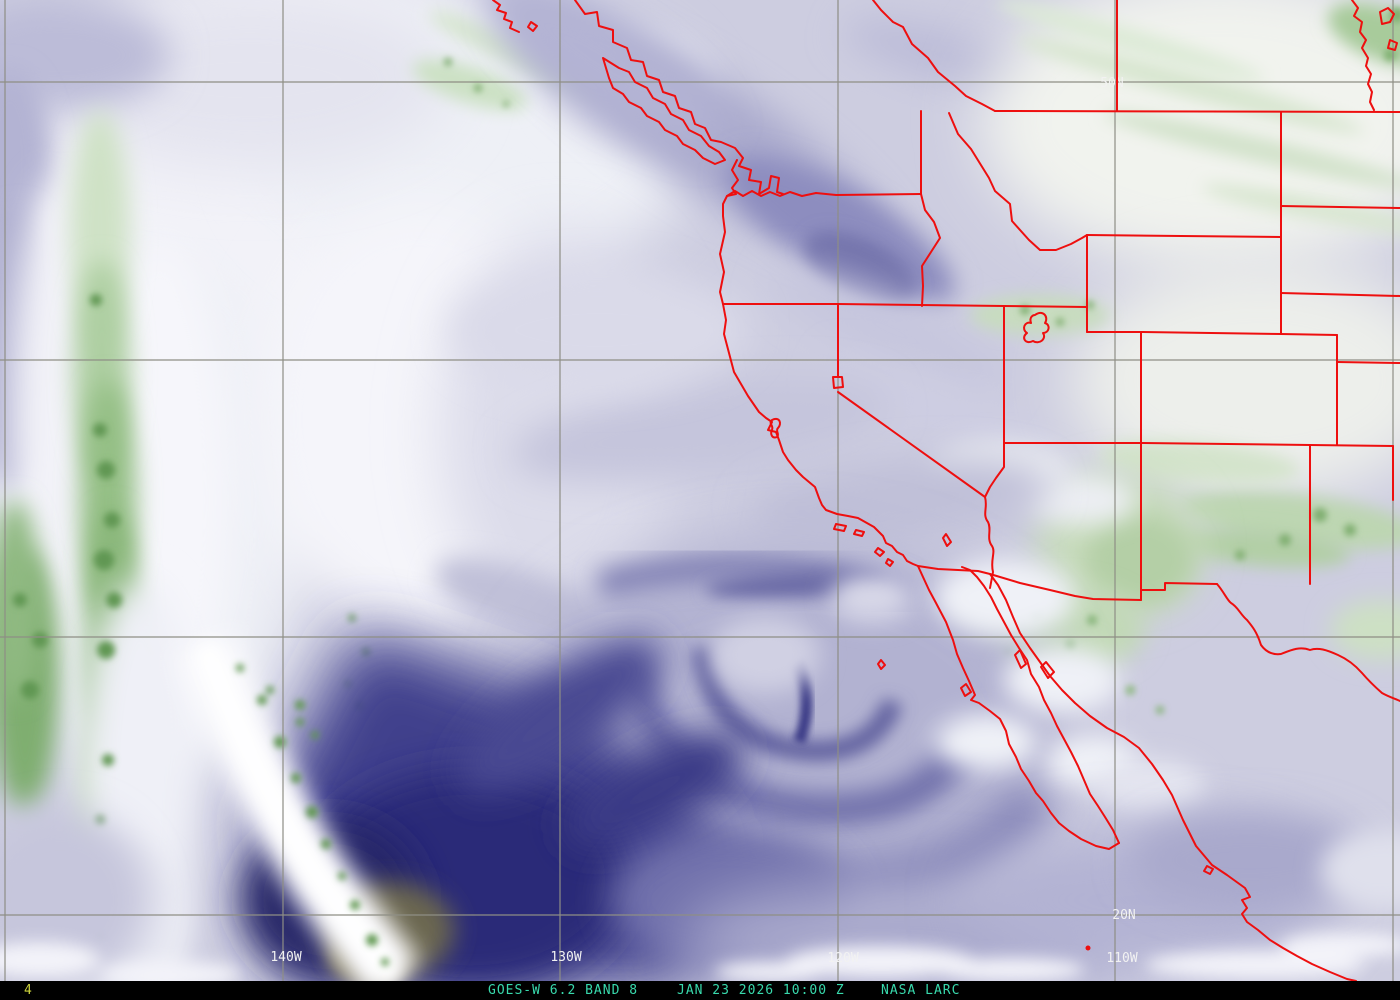 This screenshot has width=1400, height=1000. I want to click on nevada-arizona-border, so click(994, 470).